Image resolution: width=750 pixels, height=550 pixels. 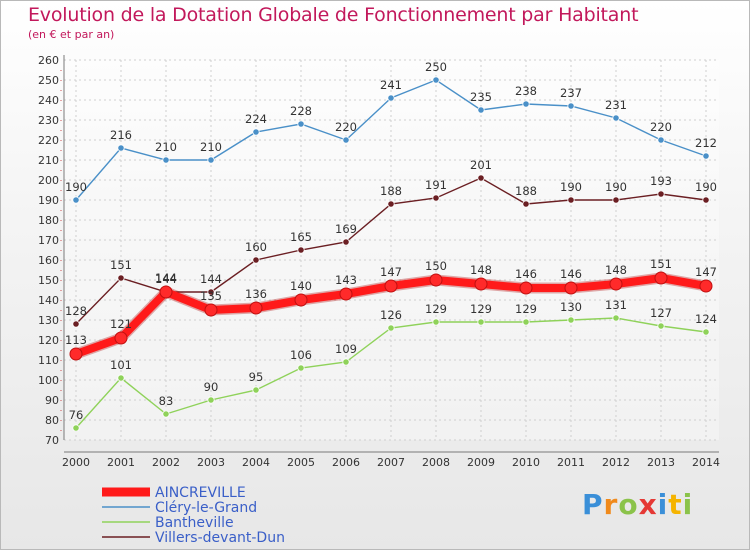 I want to click on y-tick-label: 150, so click(x=48, y=280).